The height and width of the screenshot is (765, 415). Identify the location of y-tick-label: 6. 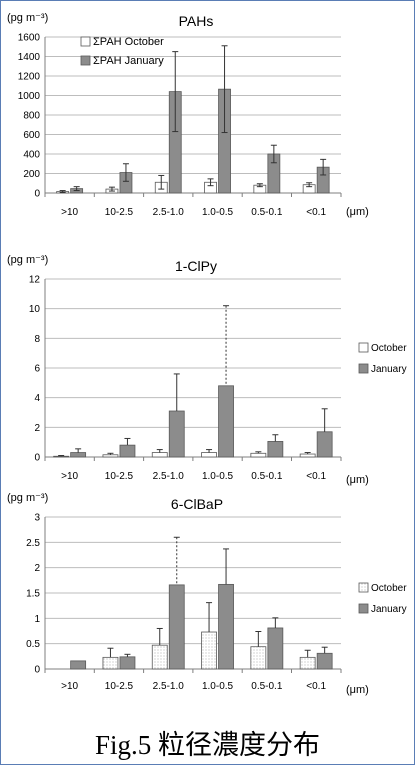
(37, 369).